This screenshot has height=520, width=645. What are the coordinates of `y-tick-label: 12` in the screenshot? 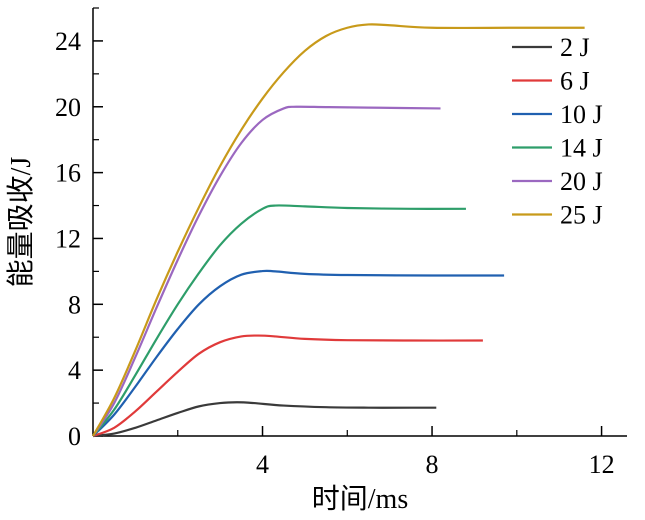 It's located at (68, 238).